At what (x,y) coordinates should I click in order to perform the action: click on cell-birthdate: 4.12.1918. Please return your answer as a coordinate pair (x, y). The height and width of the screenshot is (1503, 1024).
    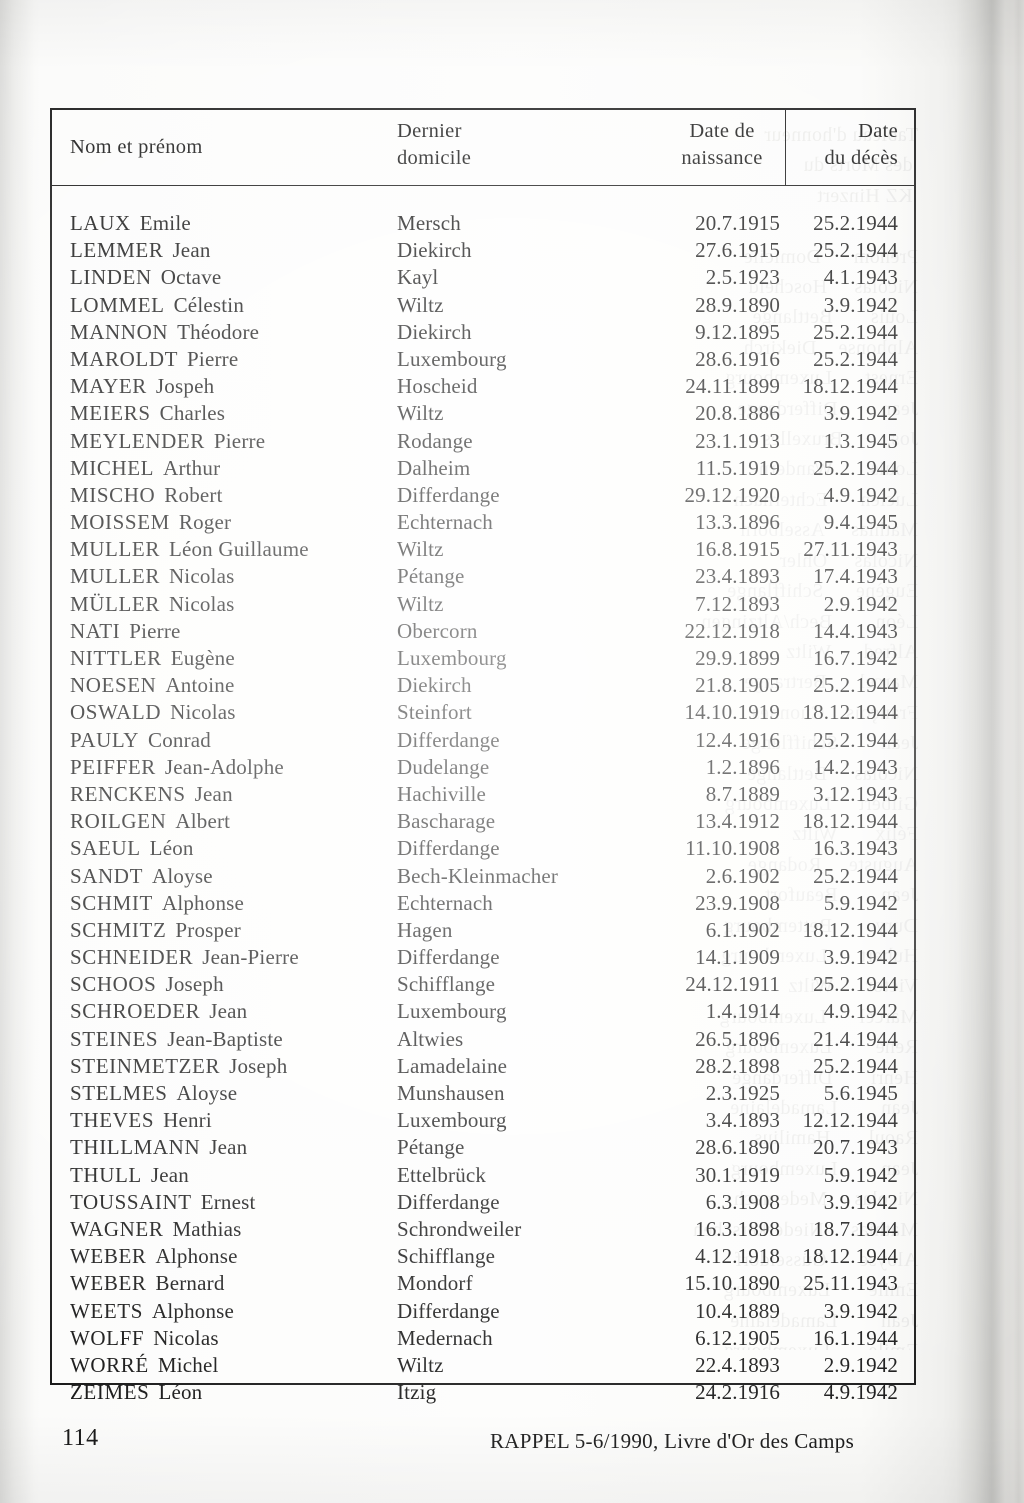
    Looking at the image, I should click on (737, 1256).